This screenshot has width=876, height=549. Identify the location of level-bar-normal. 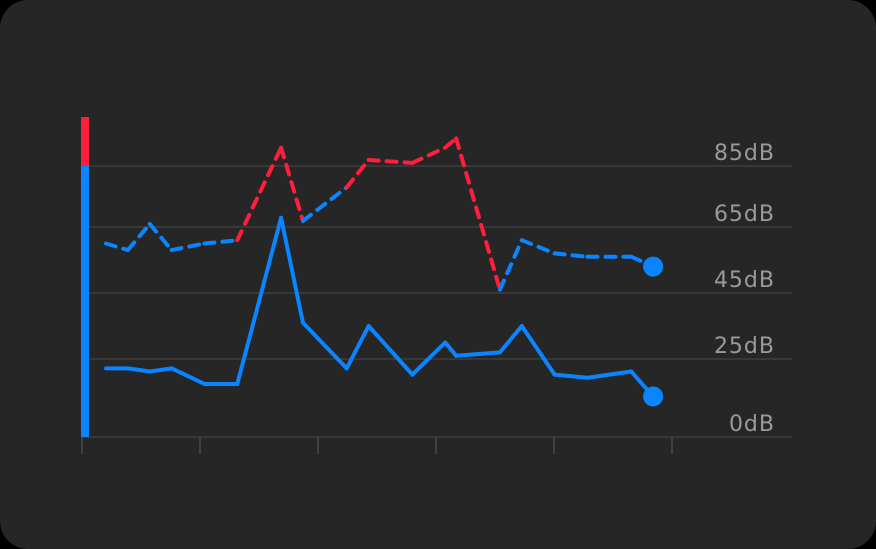
(85, 301).